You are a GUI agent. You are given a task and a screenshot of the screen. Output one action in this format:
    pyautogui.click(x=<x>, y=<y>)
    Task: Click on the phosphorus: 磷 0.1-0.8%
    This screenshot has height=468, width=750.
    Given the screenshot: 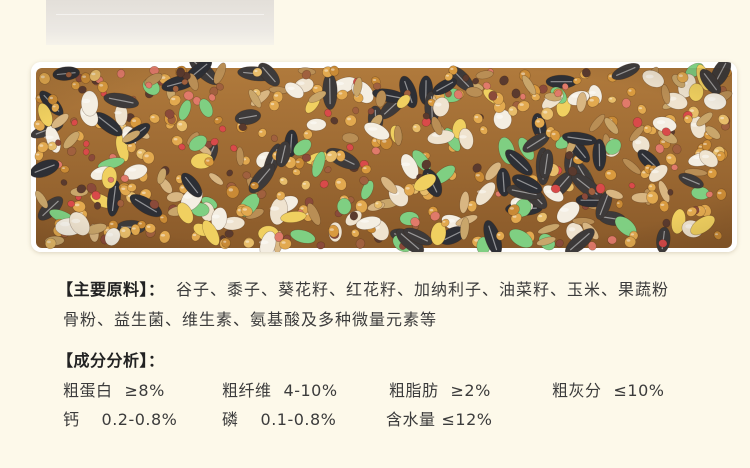 What is the action you would take?
    pyautogui.click(x=279, y=418)
    